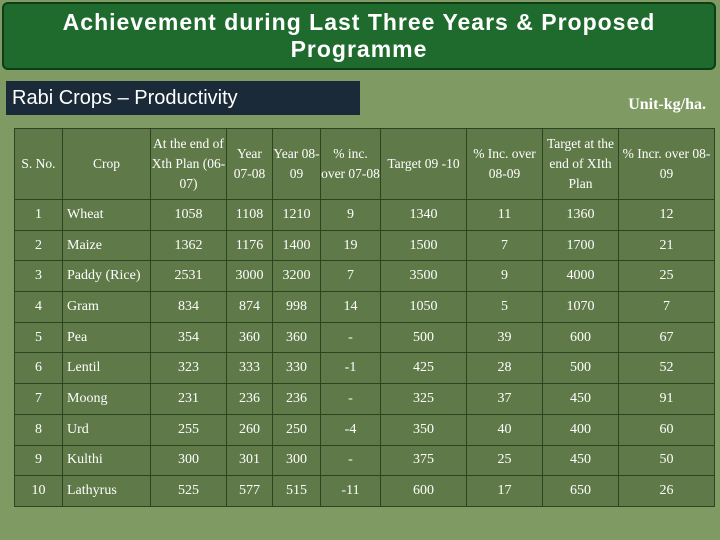 The width and height of the screenshot is (720, 540). Describe the element at coordinates (504, 491) in the screenshot. I see `table-cell: 17` at that location.